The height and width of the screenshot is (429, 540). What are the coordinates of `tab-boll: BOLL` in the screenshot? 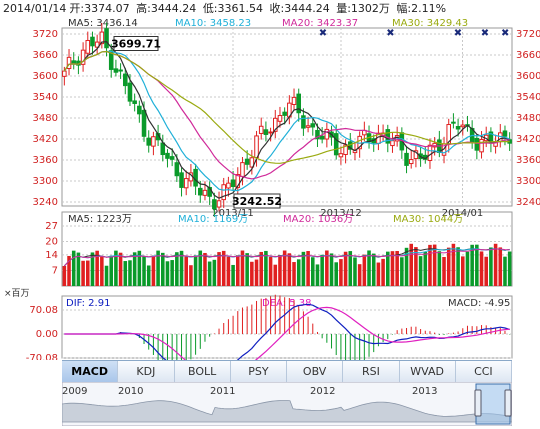 It's located at (202, 371).